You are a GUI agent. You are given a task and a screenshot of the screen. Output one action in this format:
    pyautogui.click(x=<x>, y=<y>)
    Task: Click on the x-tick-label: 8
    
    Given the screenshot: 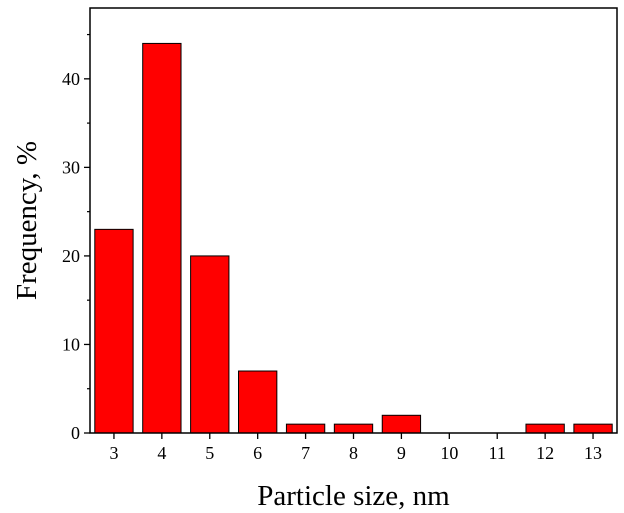 What is the action you would take?
    pyautogui.click(x=353, y=453)
    